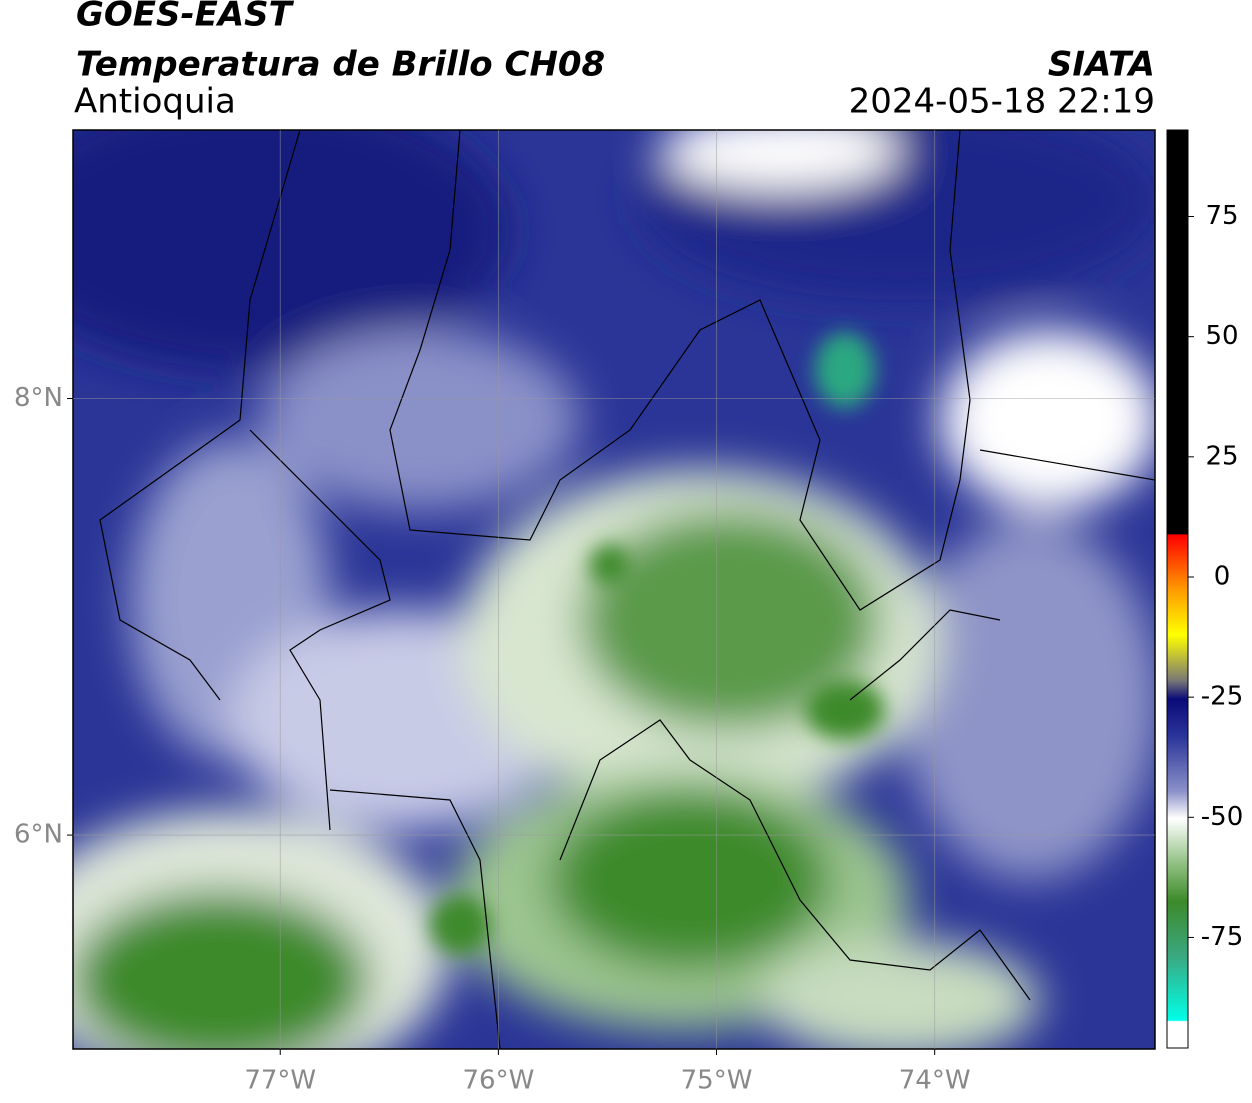 The height and width of the screenshot is (1103, 1252). What do you see at coordinates (280, 1081) in the screenshot?
I see `x-tick-label: 77°W` at bounding box center [280, 1081].